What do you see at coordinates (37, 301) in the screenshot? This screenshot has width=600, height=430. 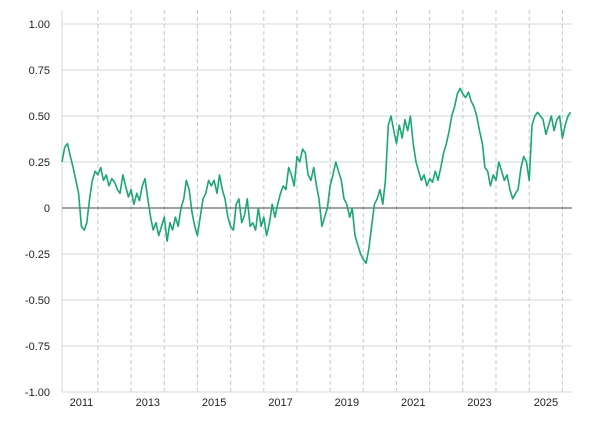 I see `y-tick-label: -0.50` at bounding box center [37, 301].